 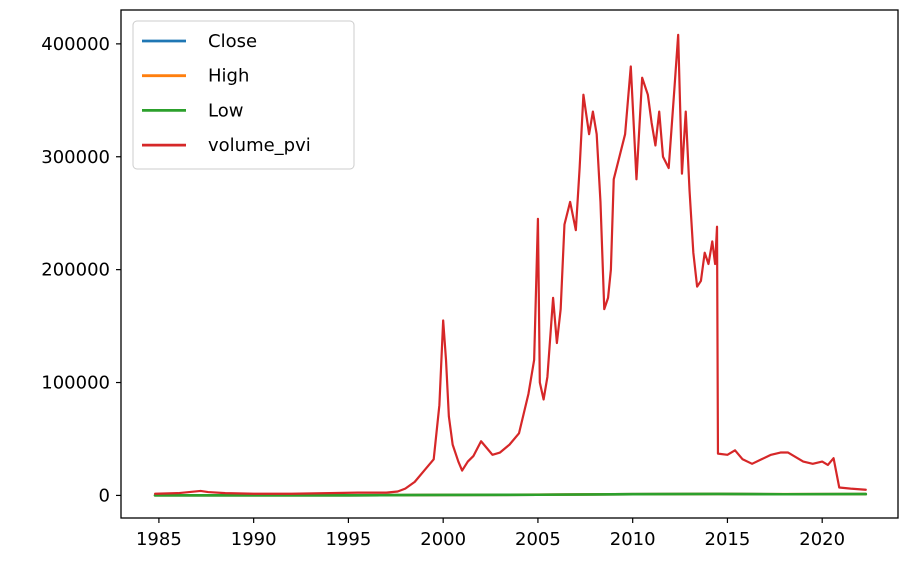 I want to click on y-axis: 0 100000 200000 300000 400000, so click(x=81, y=270).